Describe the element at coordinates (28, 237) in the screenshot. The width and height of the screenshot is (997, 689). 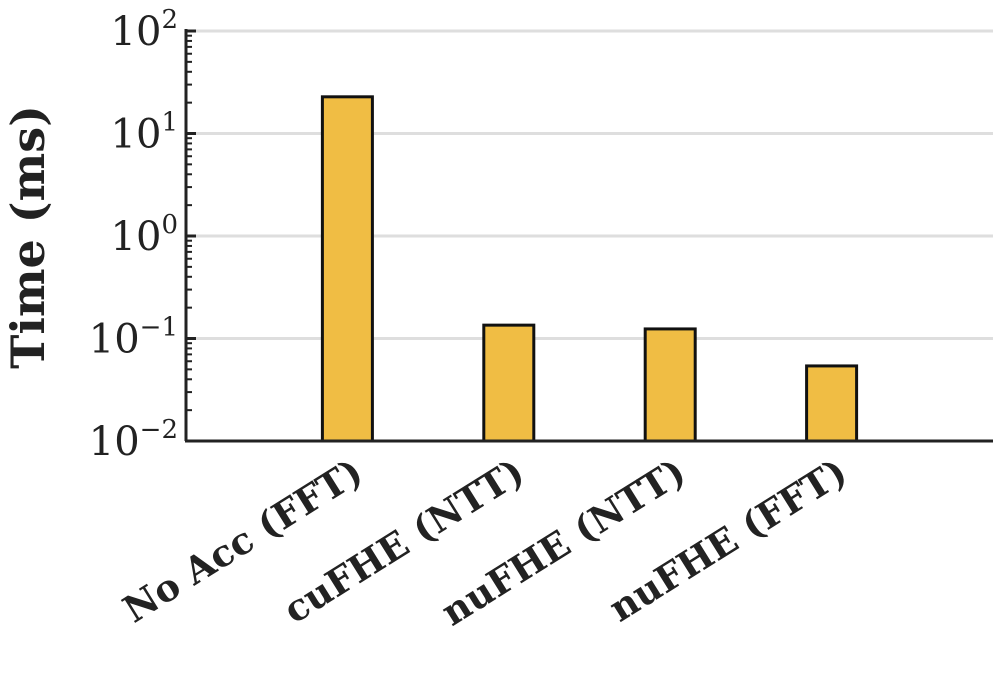
I see `y-axis-title: Time (ms)` at that location.